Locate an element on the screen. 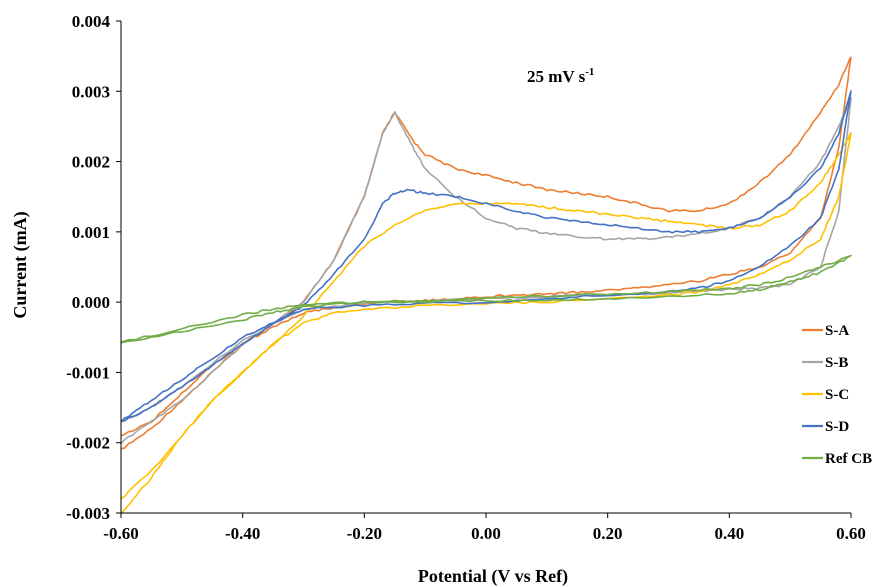 The image size is (890, 587). legend-label-s-a: S-A is located at coordinates (837, 331).